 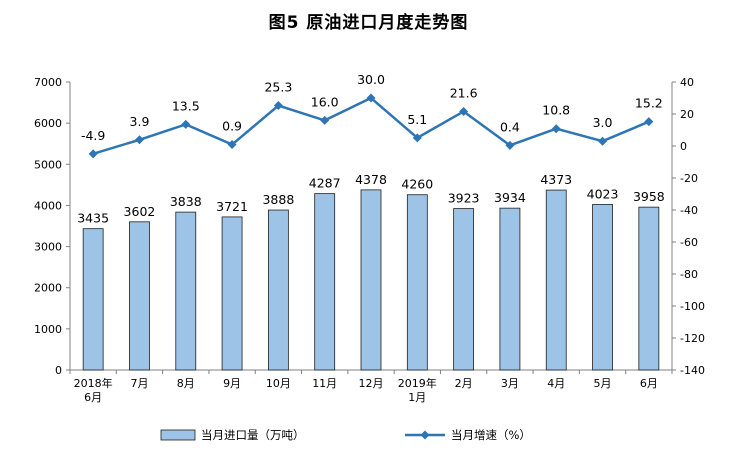 I want to click on legend-bar-swatch, so click(x=178, y=435).